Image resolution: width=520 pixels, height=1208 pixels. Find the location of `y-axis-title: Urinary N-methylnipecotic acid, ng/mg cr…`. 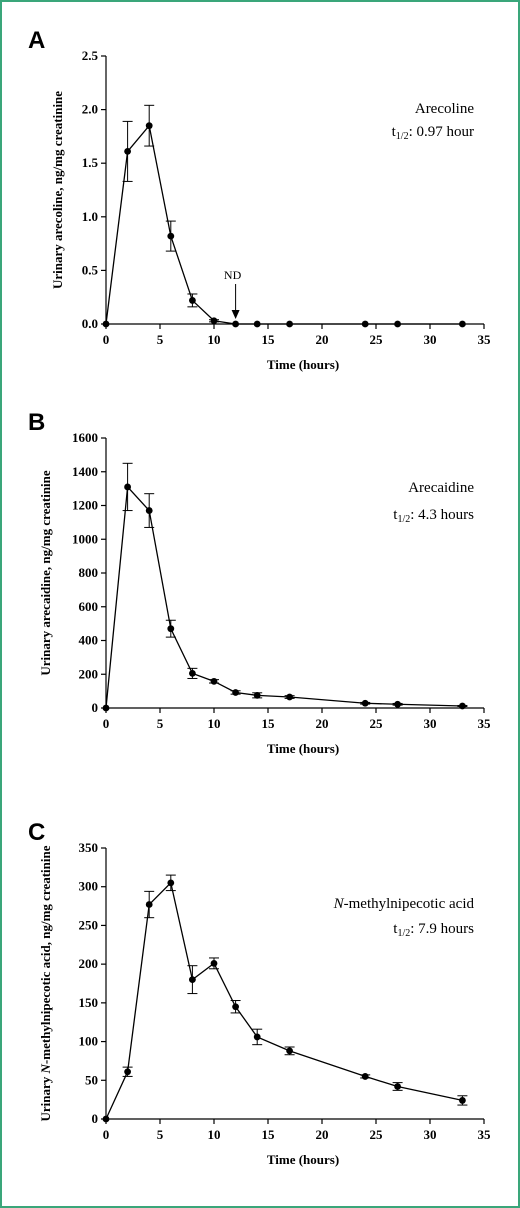

y-axis-title: Urinary N-methylnipecotic acid, ng/mg cr… is located at coordinates (45, 983).